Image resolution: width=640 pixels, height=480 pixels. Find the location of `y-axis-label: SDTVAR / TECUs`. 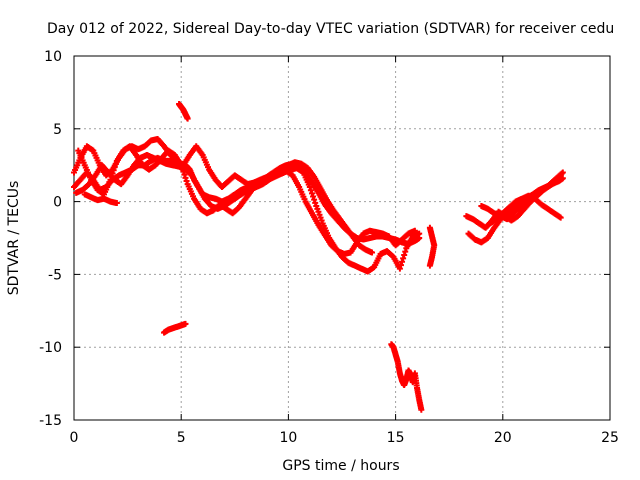

y-axis-label: SDTVAR / TECUs is located at coordinates (14, 238).